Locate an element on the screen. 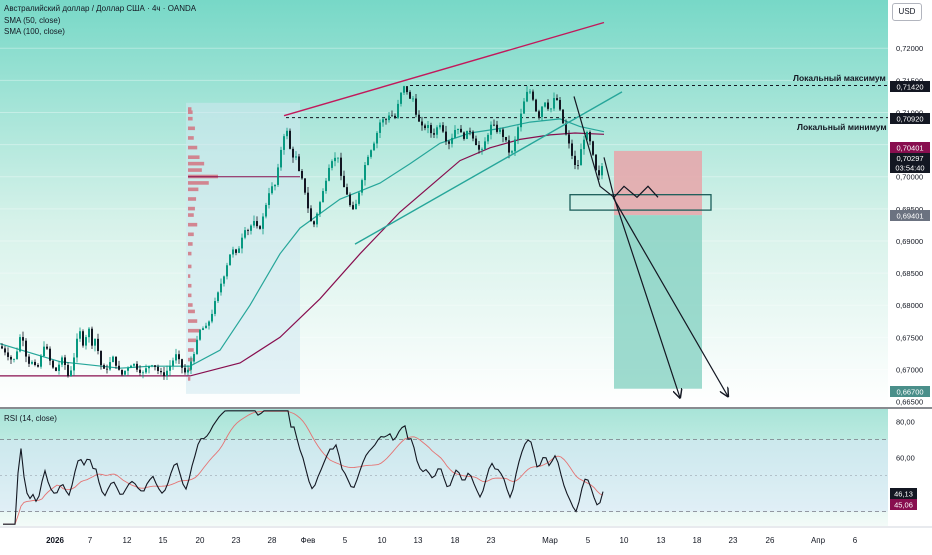  projection-arrows is located at coordinates (650, 246).